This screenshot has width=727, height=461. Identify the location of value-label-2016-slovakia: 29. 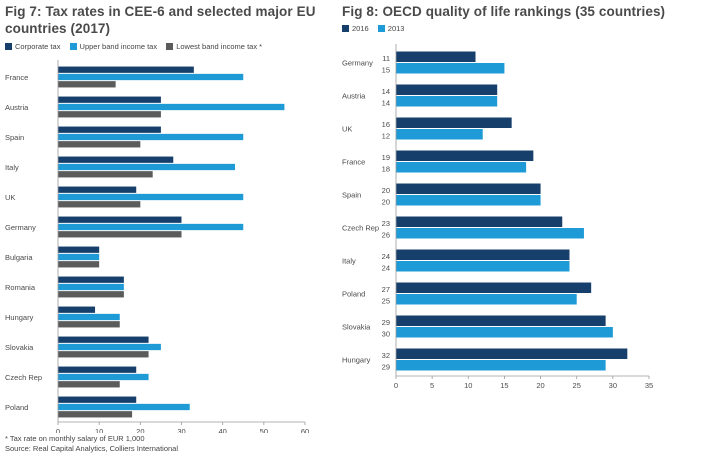
(386, 322).